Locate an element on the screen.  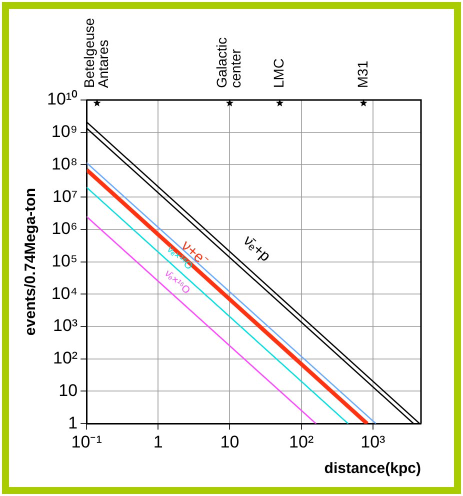
y-tick-label: 10¹⁰ is located at coordinates (62, 99).